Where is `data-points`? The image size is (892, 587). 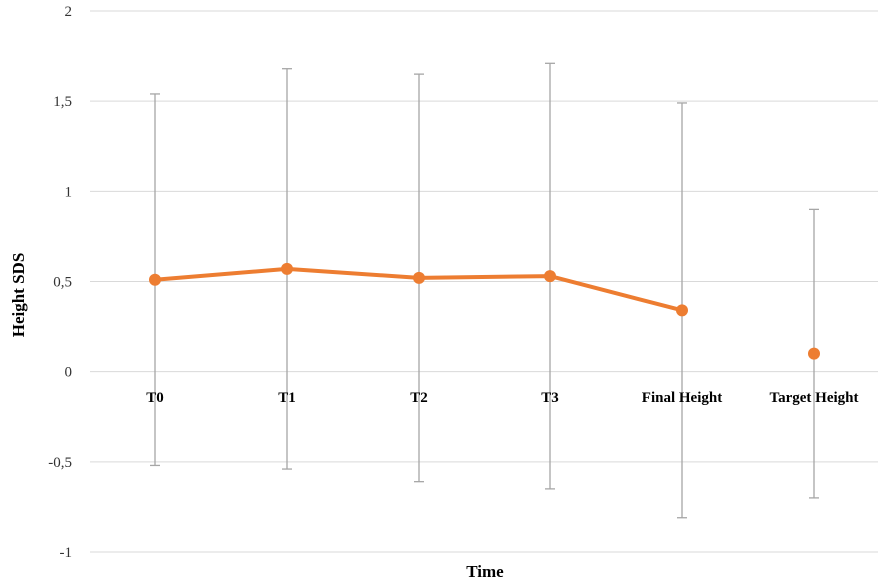 data-points is located at coordinates (484, 311).